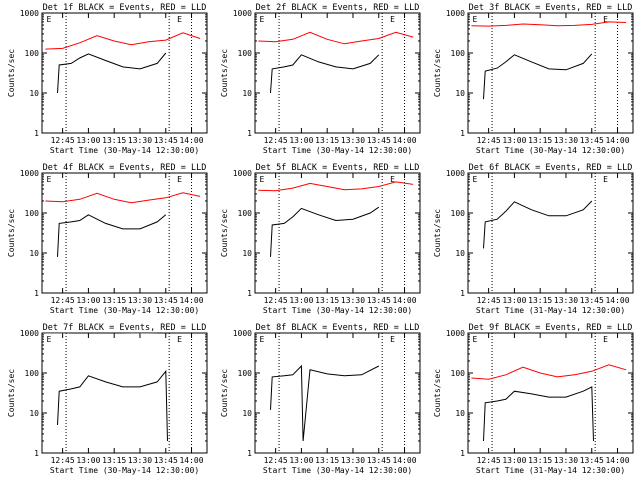 Image resolution: width=640 pixels, height=480 pixels. I want to click on chart-title: Det 8f BLACK = Events, RED = LLD, so click(338, 328).